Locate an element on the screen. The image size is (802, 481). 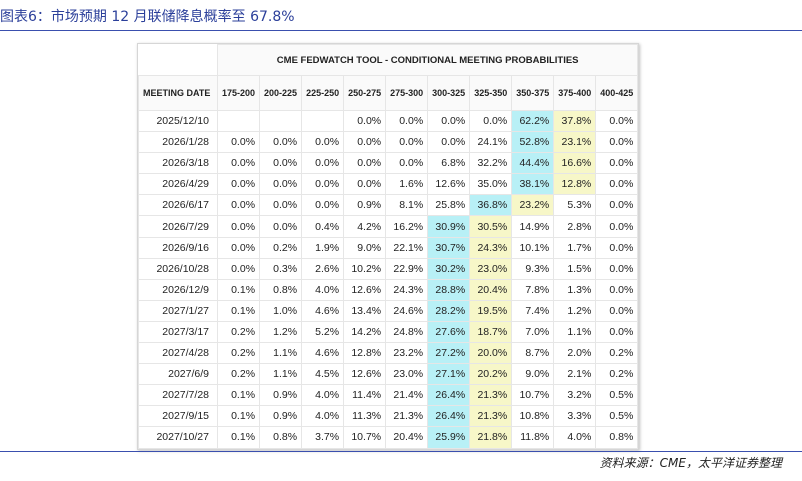
rate-range-header: 300-325 is located at coordinates (449, 93).